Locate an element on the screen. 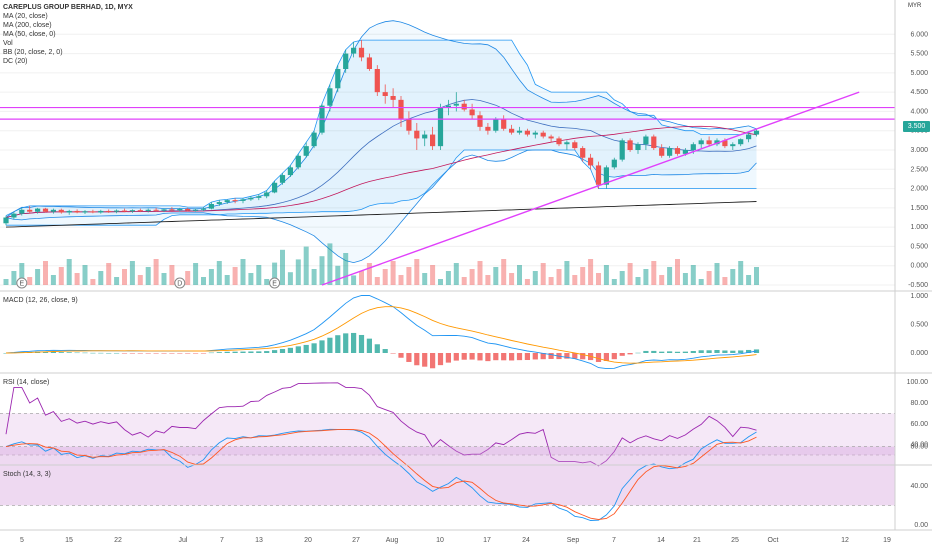 Image resolution: width=932 pixels, height=550 pixels. x-tick-label: Jul is located at coordinates (183, 540).